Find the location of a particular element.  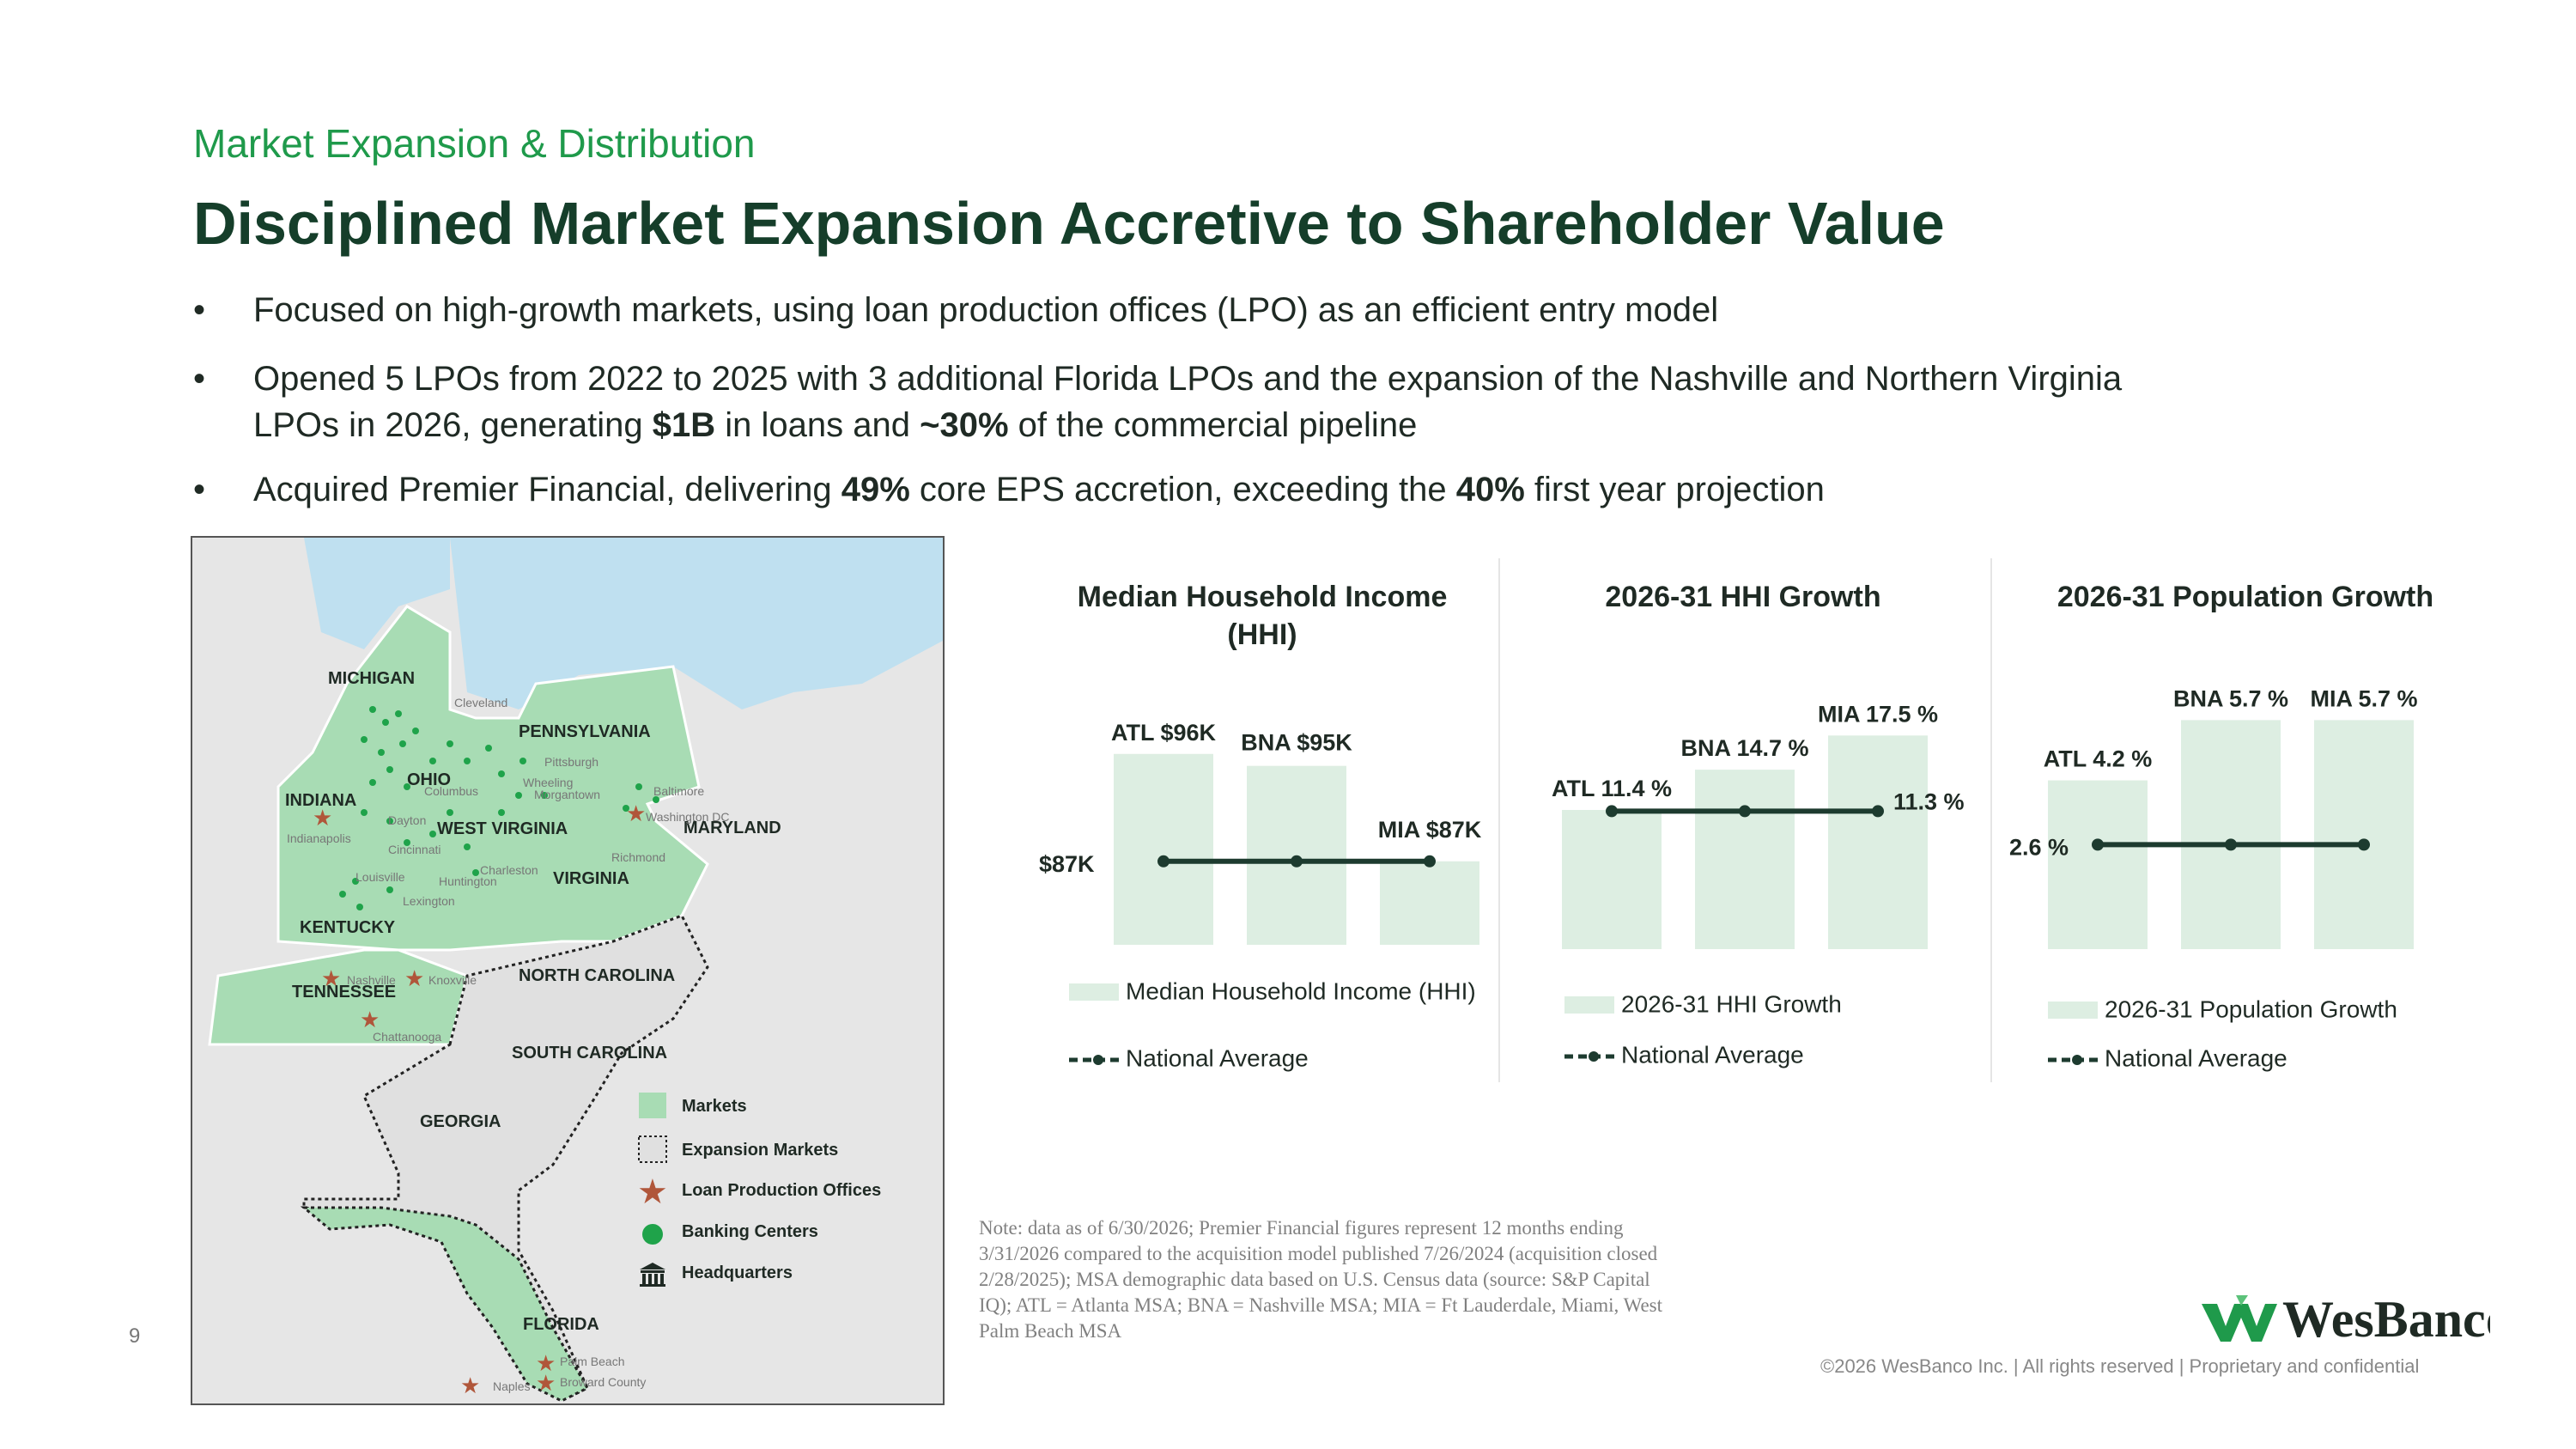

state-label-michigan: MICHIGAN is located at coordinates (371, 678).